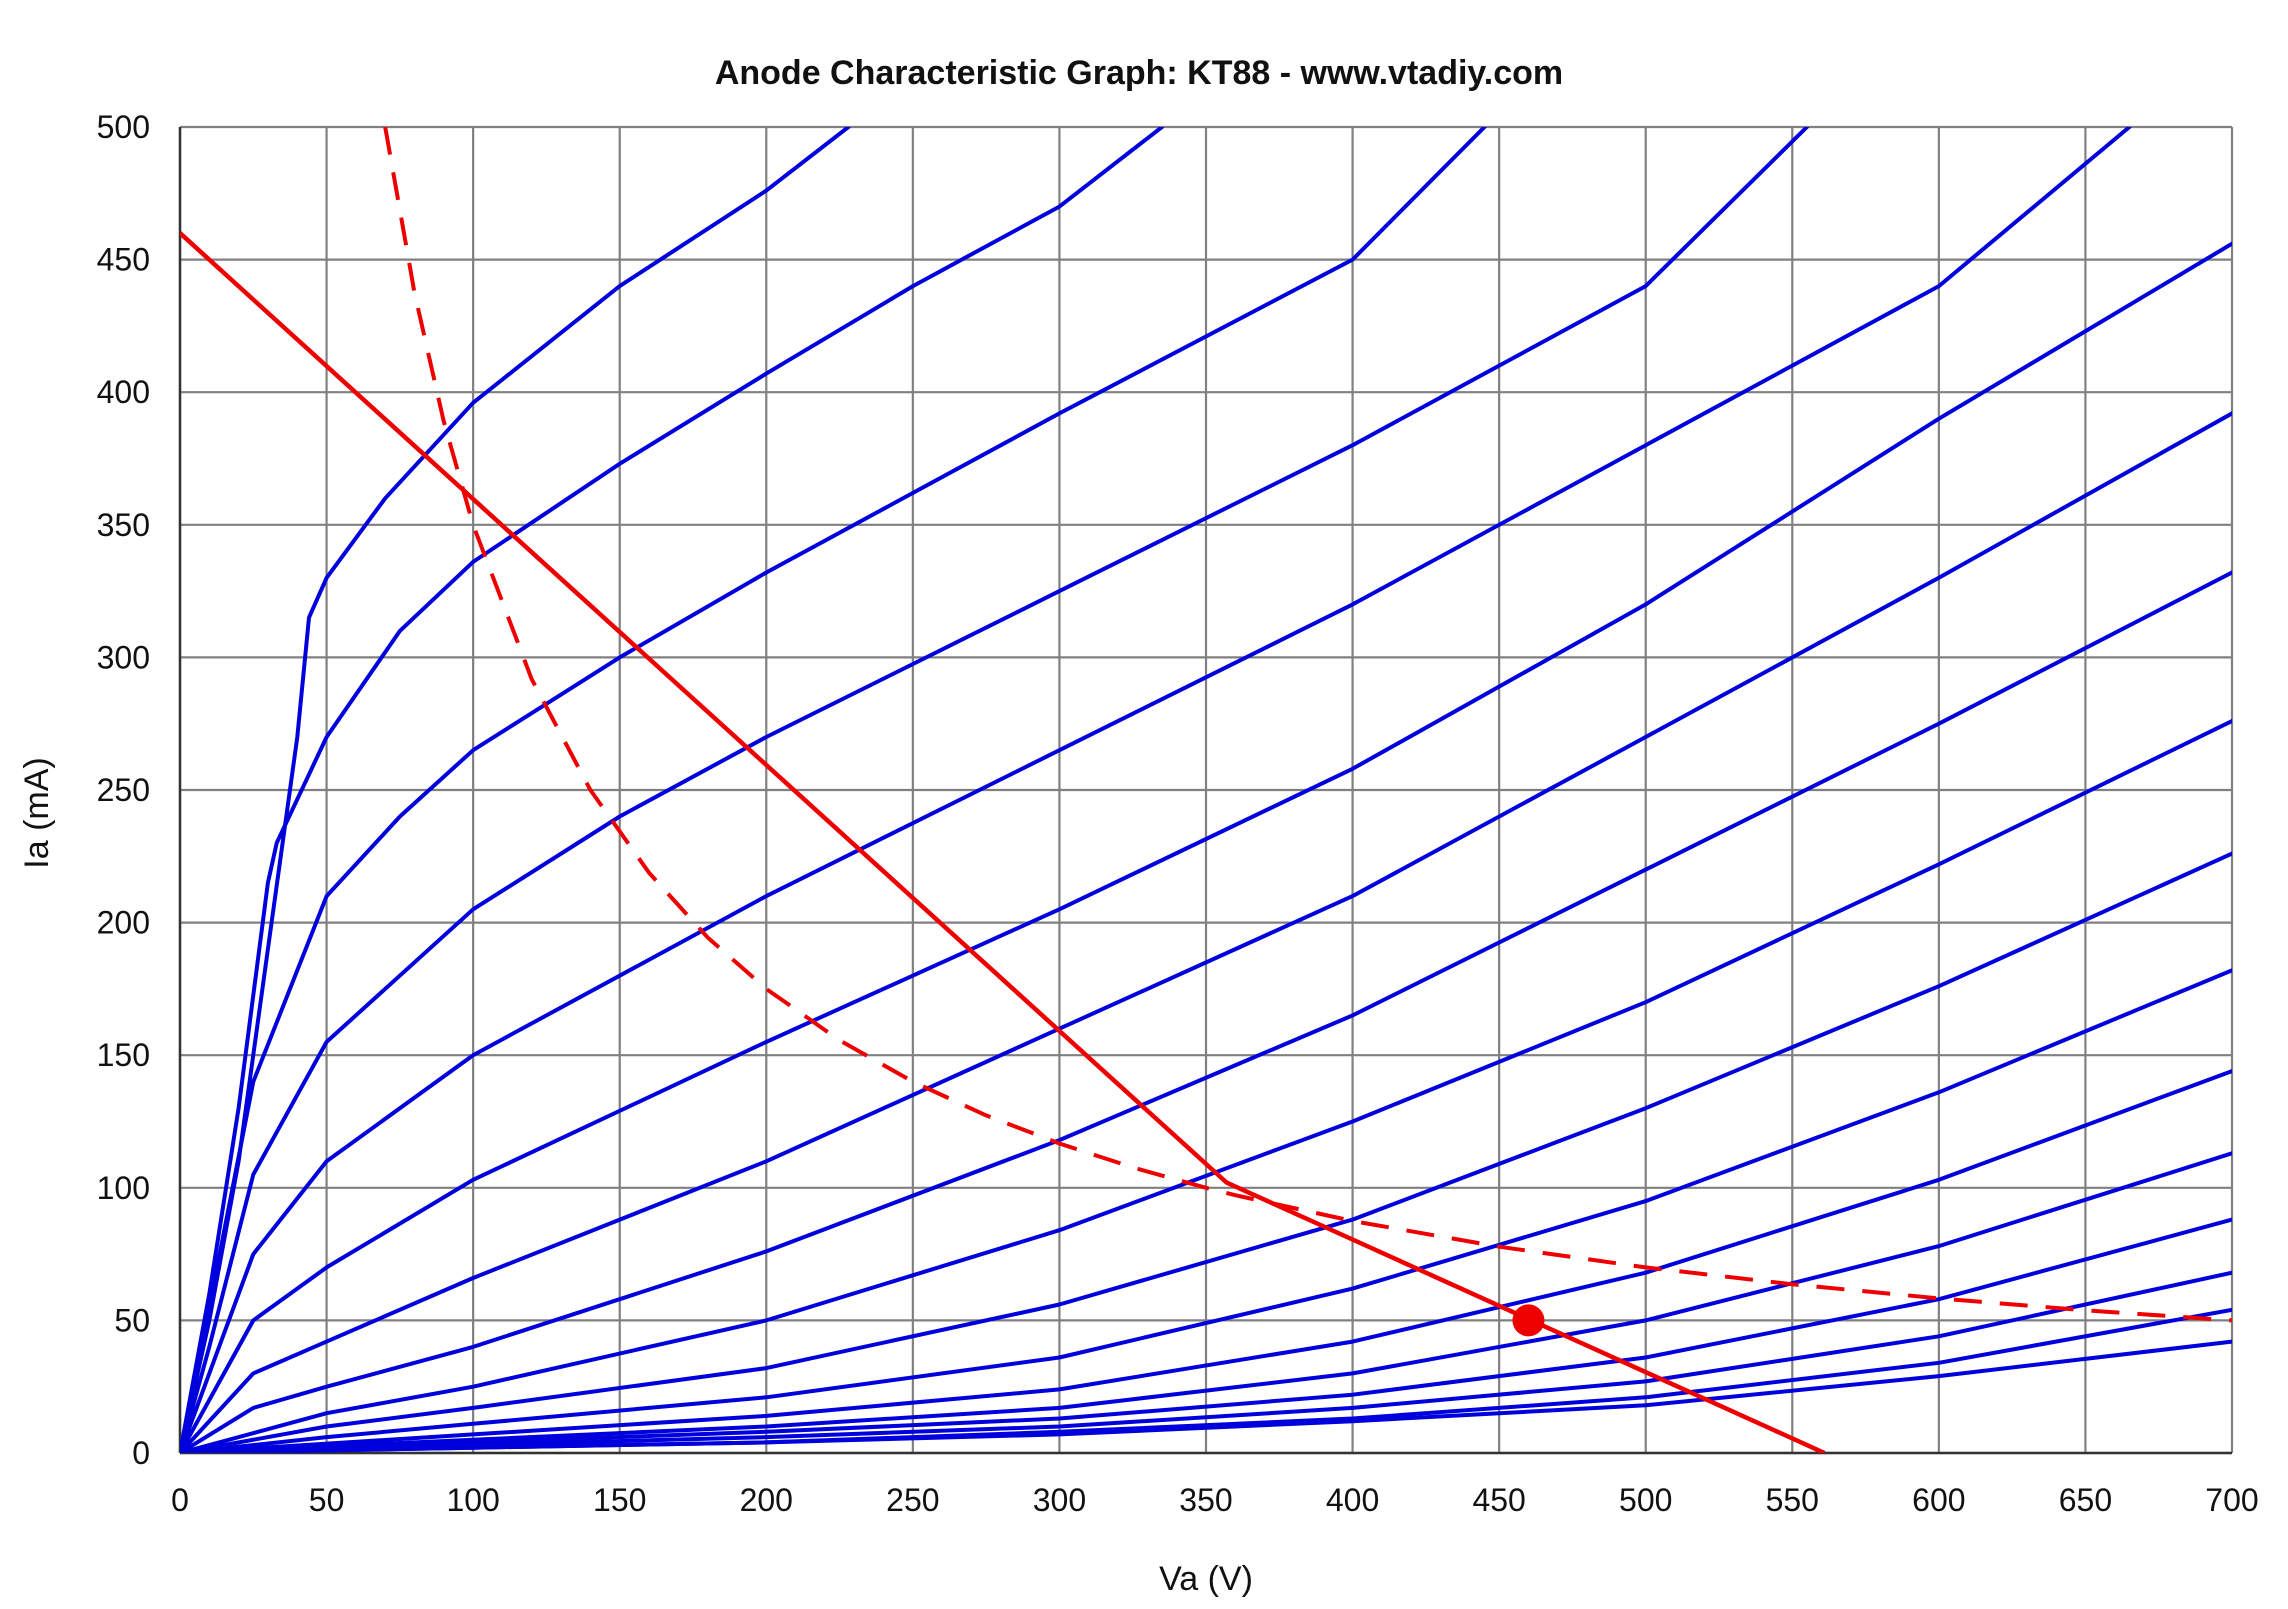 The height and width of the screenshot is (1609, 2288). Describe the element at coordinates (1792, 1500) in the screenshot. I see `x-tick-label: 550` at that location.